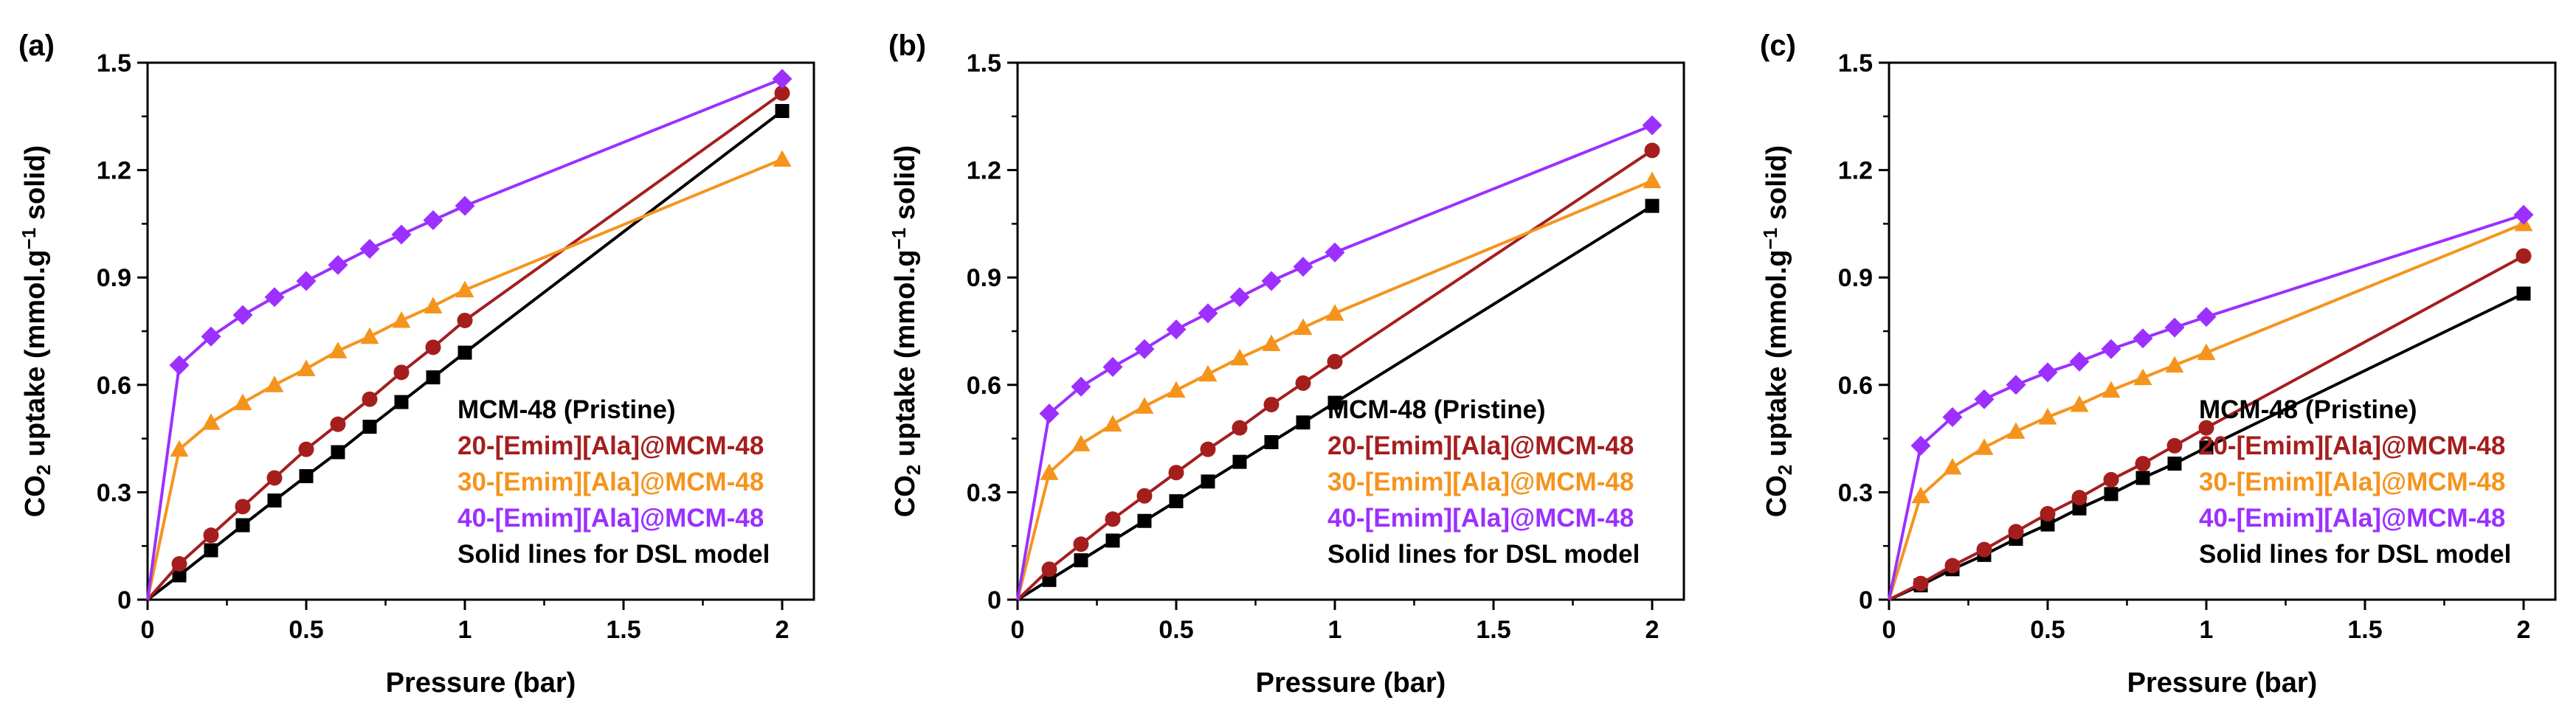 The height and width of the screenshot is (728, 2576). Describe the element at coordinates (2352, 445) in the screenshot. I see `legend-entry-2: 20-[Emim][Ala]@MCM-48` at that location.